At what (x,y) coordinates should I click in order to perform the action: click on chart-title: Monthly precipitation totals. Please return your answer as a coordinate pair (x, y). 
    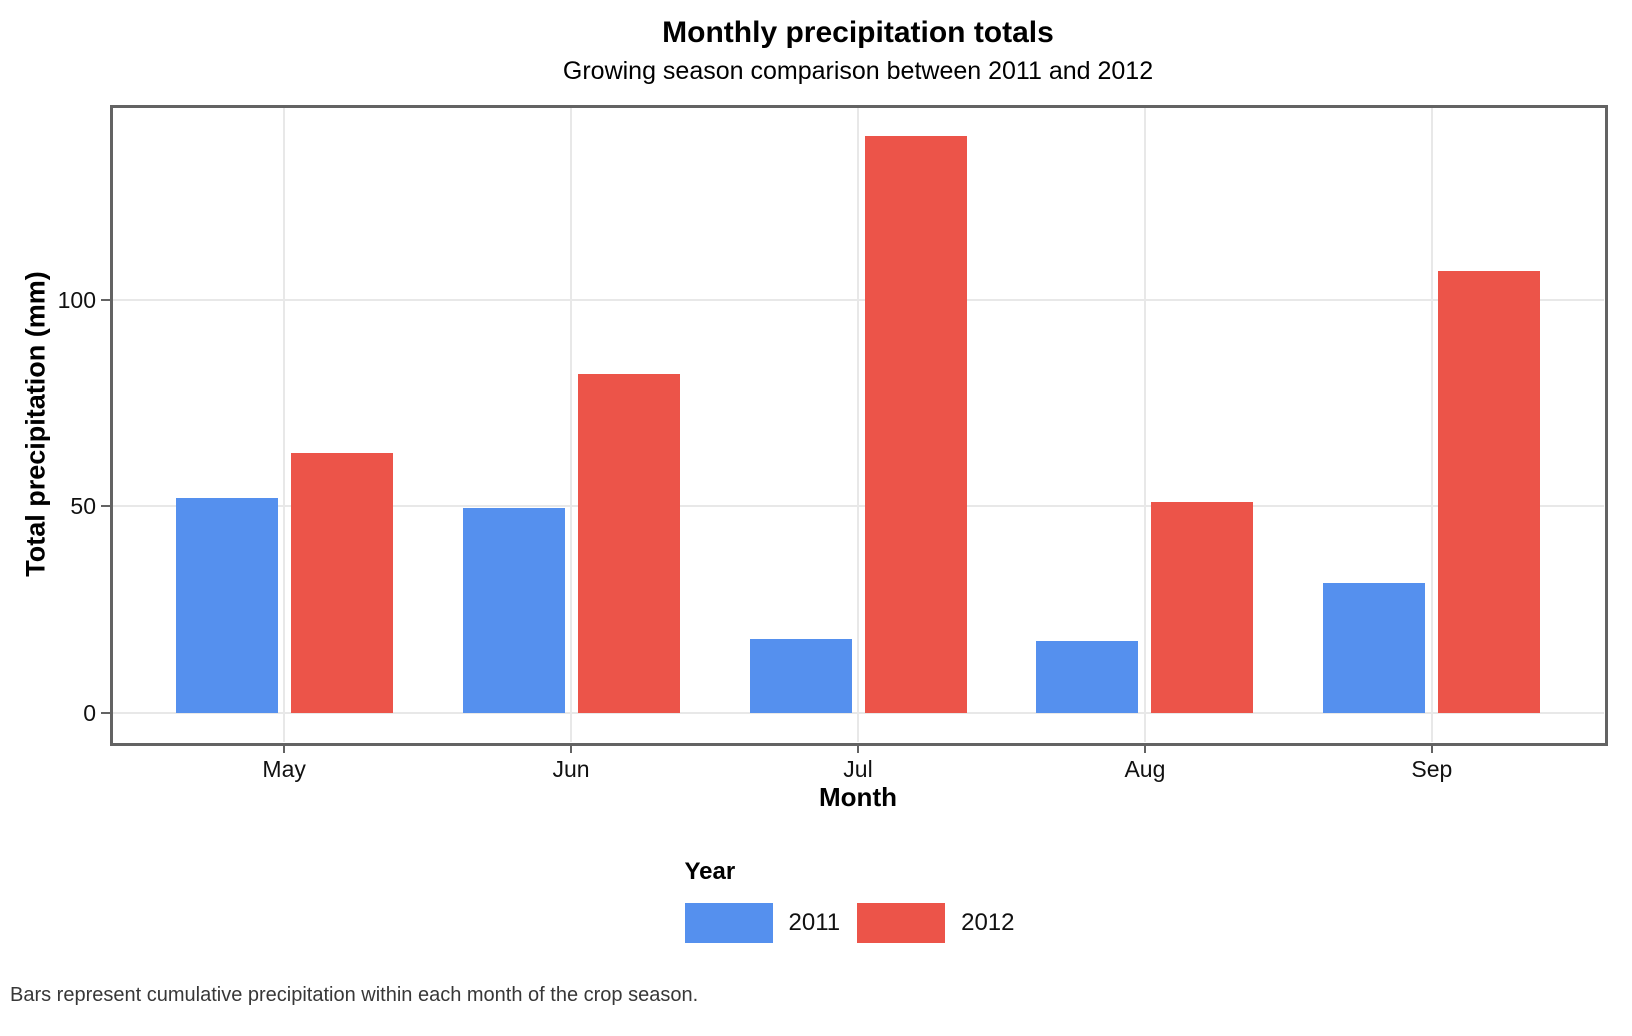
    Looking at the image, I should click on (858, 32).